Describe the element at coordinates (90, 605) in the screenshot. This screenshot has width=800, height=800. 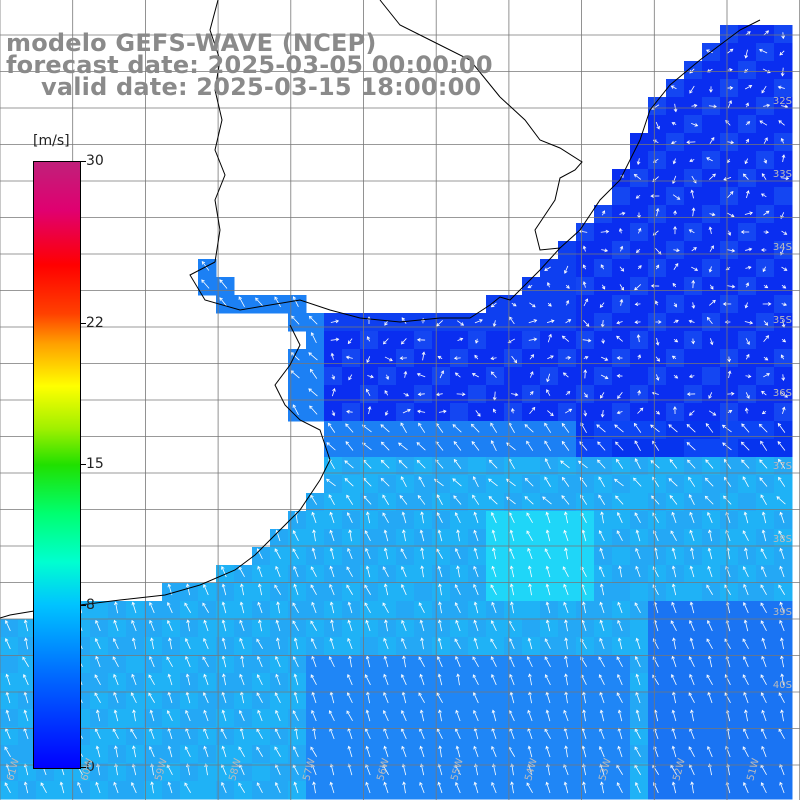
I see `colorbar-tick-label: 8` at that location.